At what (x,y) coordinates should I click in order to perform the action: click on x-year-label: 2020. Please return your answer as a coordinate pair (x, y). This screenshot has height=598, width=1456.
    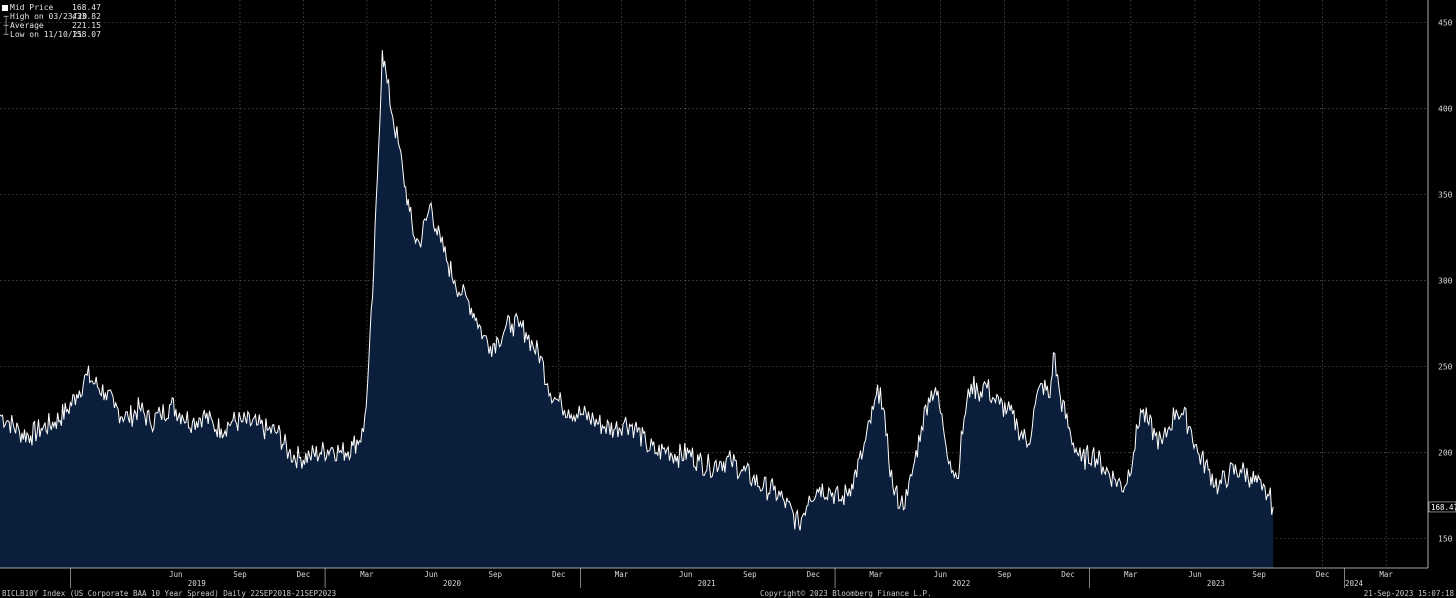
    Looking at the image, I should click on (452, 583).